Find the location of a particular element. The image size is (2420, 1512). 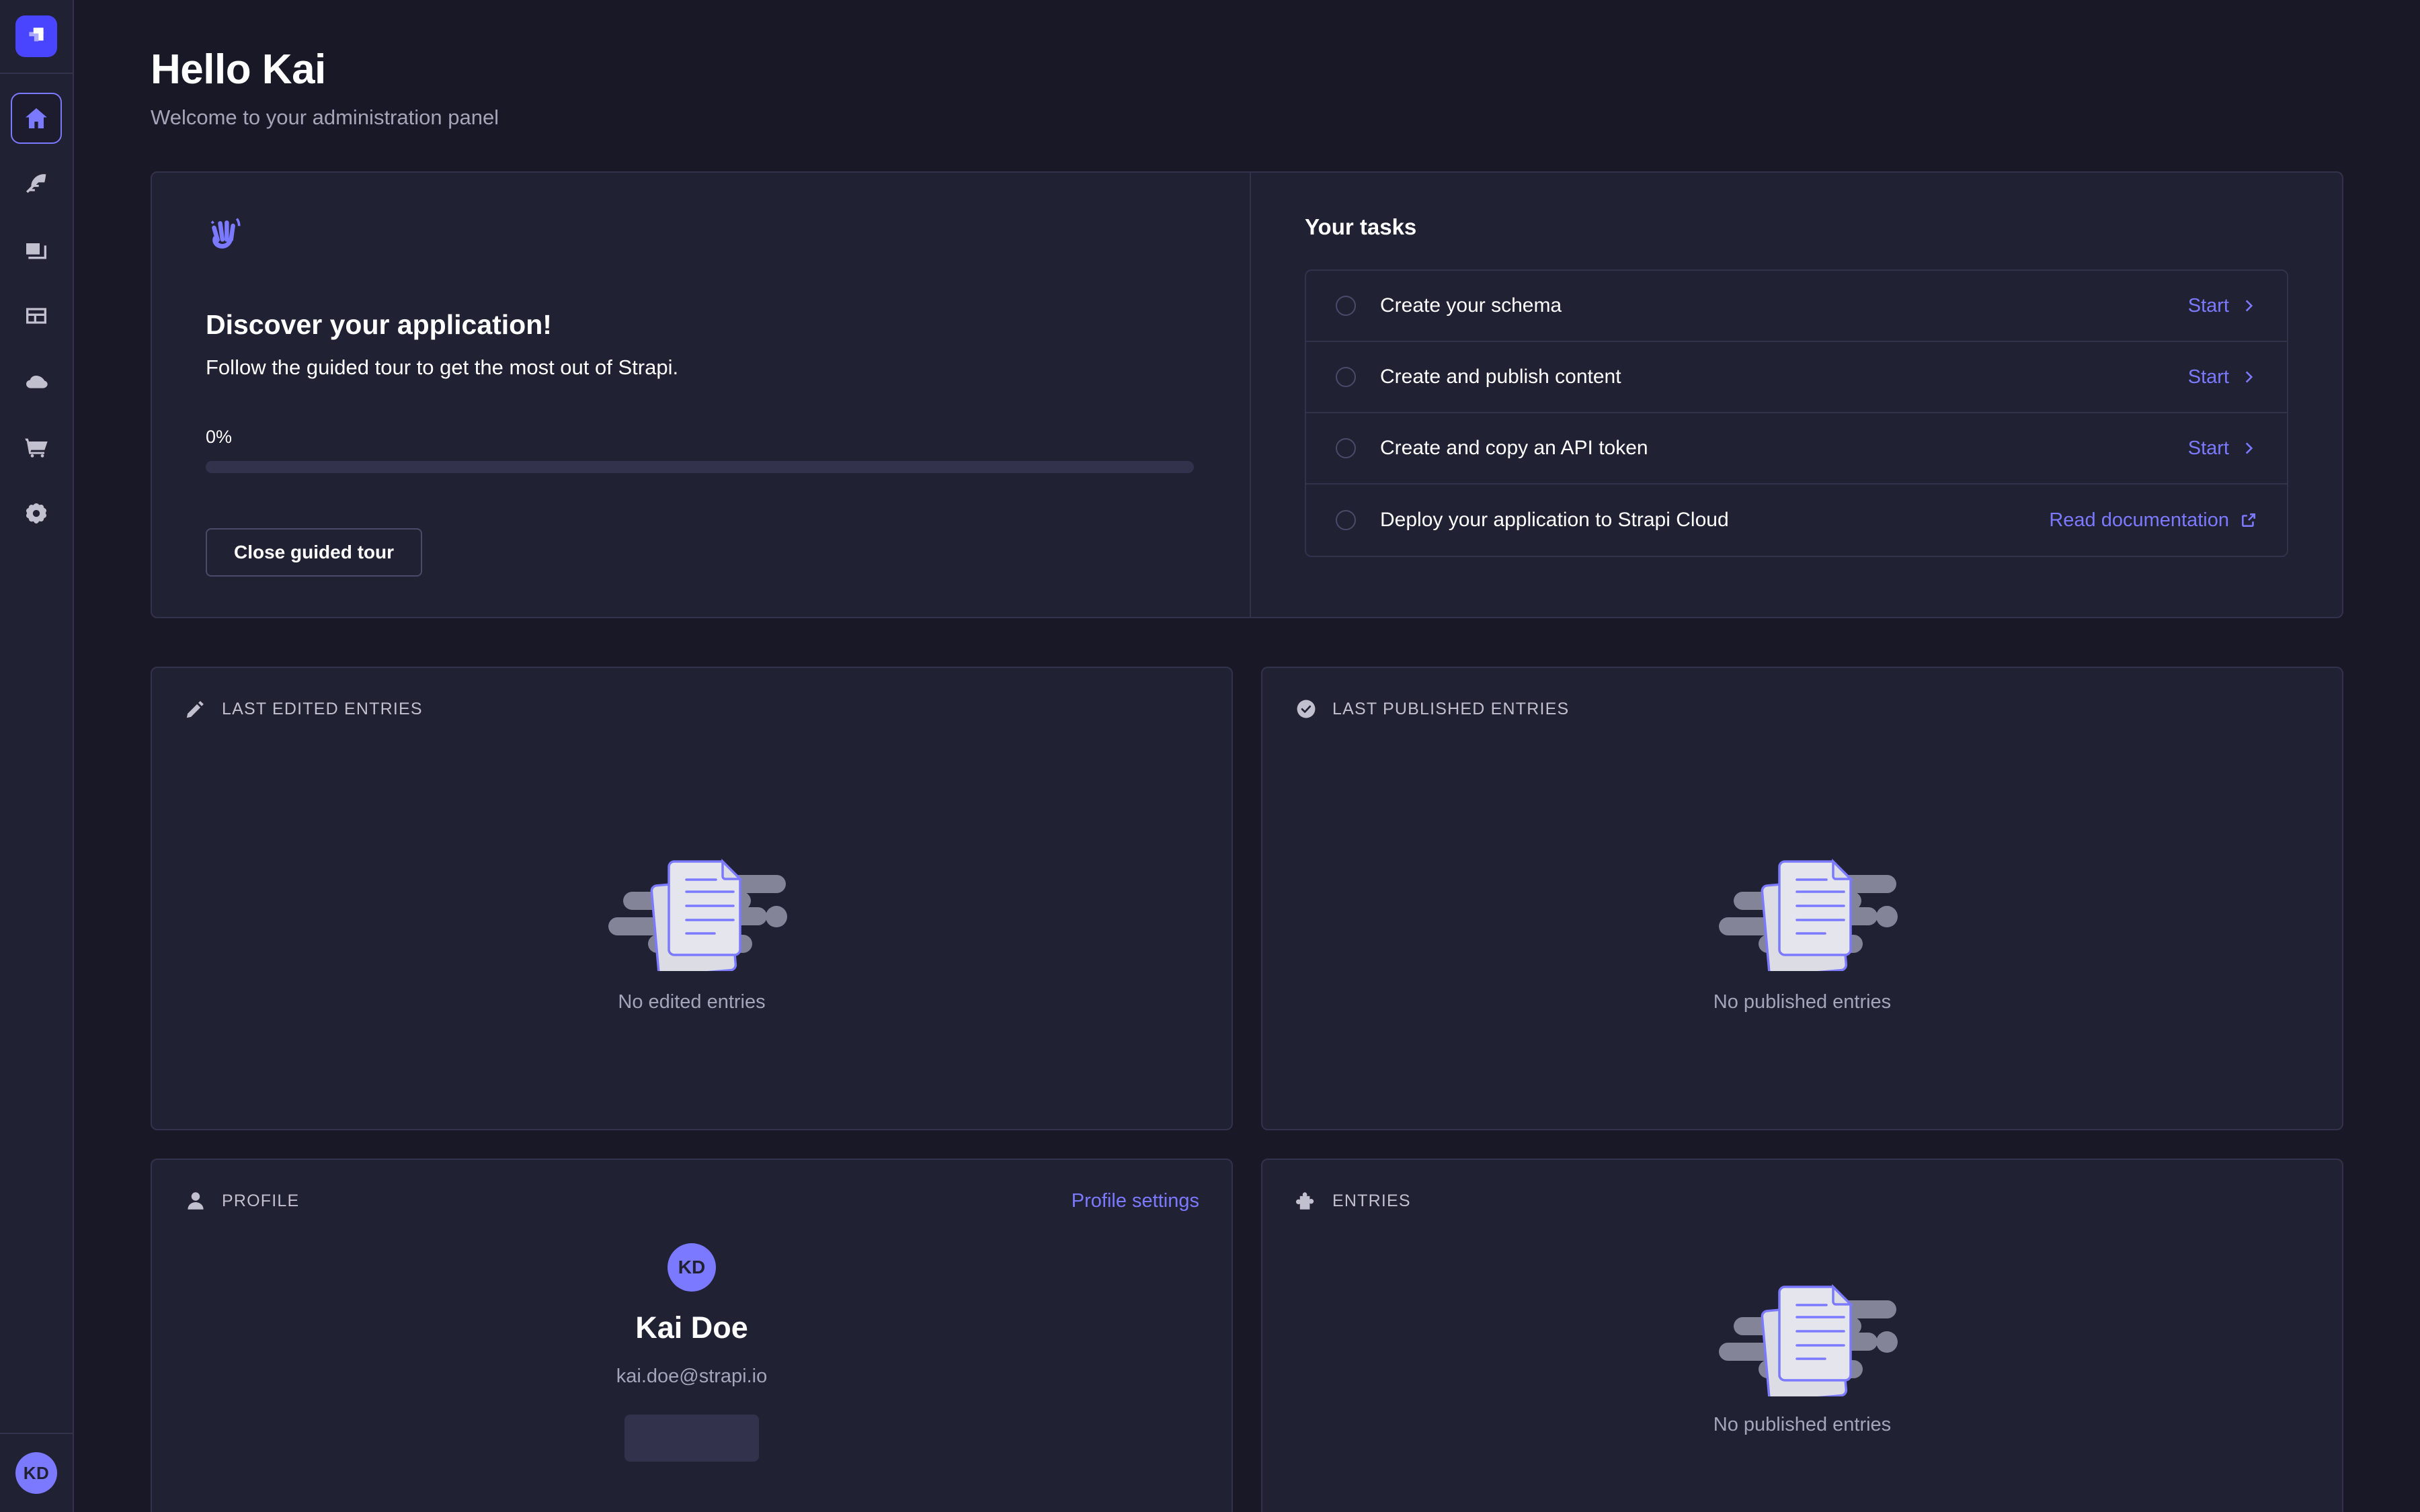

card-title: LAST EDITED ENTRIES is located at coordinates (322, 708).